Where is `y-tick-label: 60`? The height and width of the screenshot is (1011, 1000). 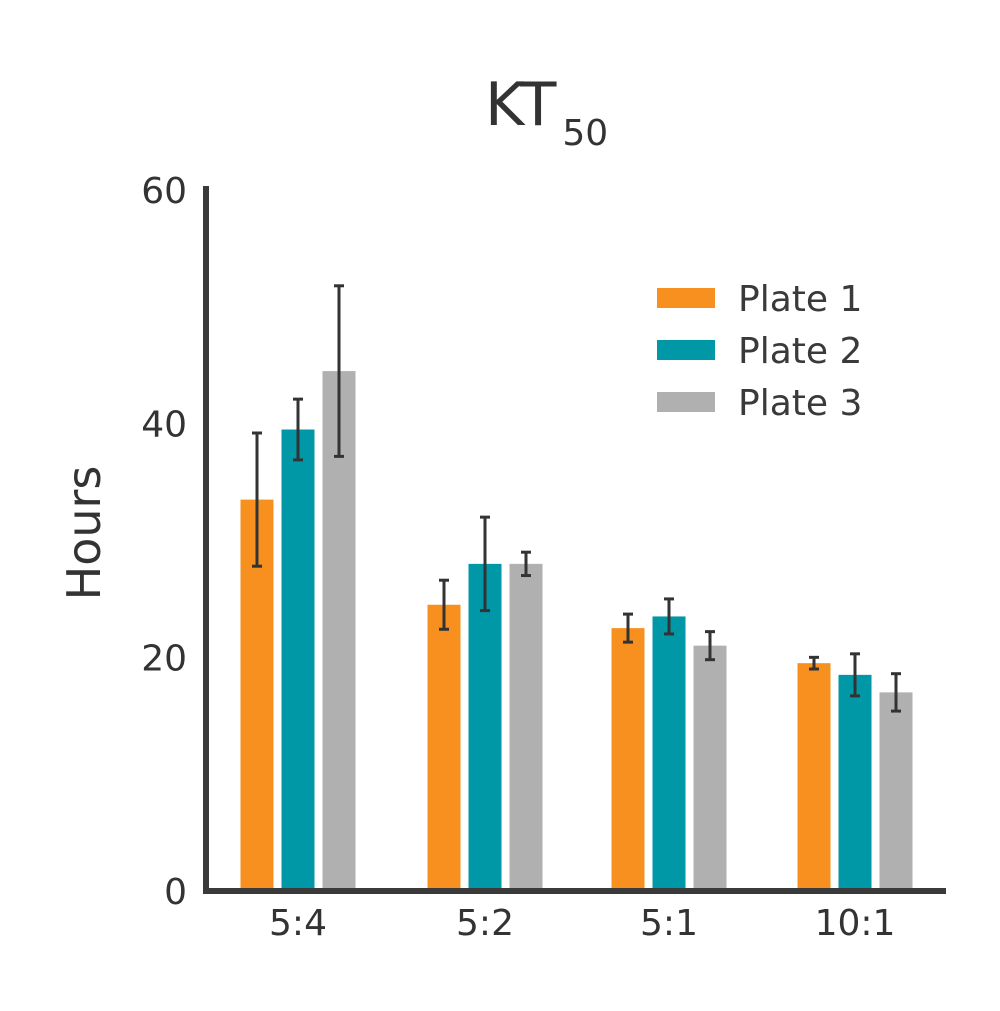
y-tick-label: 60 is located at coordinates (164, 191).